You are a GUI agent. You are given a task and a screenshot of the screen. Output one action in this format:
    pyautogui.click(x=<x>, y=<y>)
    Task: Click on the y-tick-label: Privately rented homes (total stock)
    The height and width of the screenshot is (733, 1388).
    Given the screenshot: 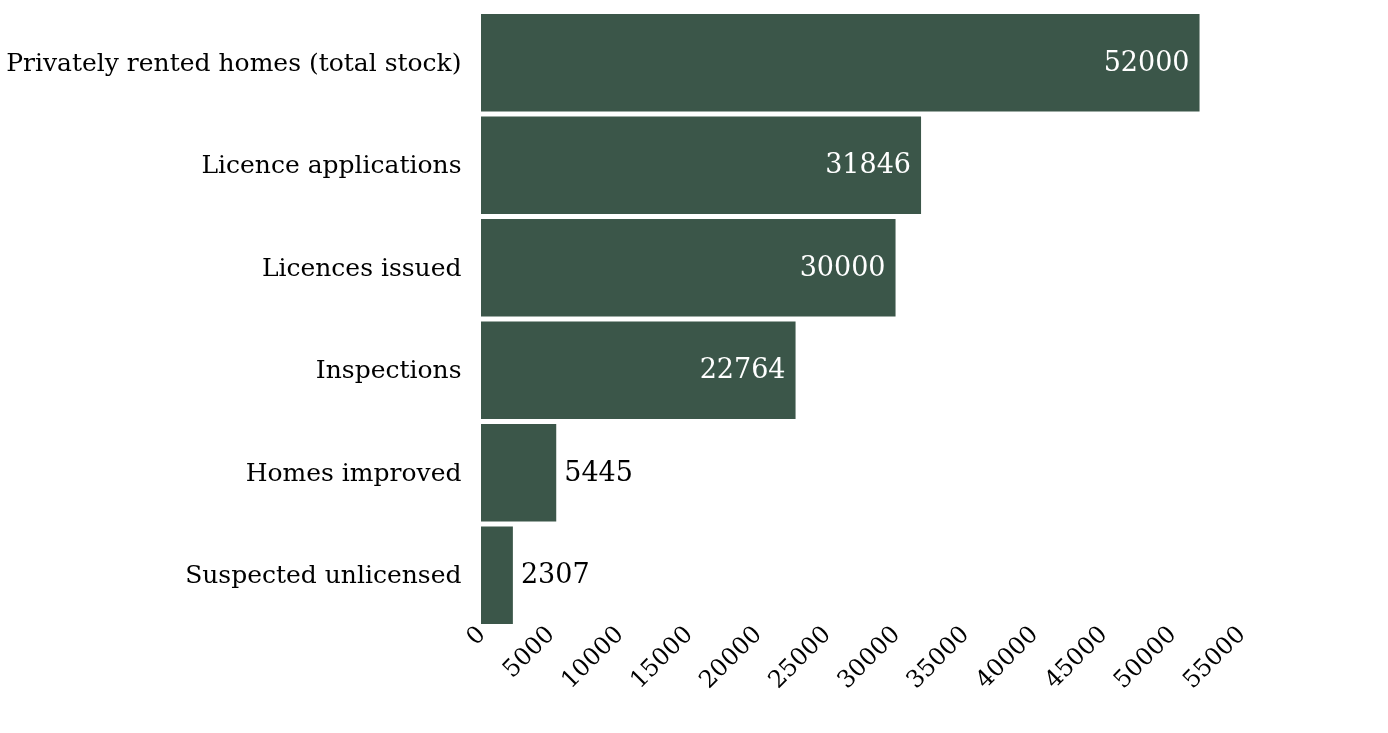 What is the action you would take?
    pyautogui.click(x=234, y=62)
    